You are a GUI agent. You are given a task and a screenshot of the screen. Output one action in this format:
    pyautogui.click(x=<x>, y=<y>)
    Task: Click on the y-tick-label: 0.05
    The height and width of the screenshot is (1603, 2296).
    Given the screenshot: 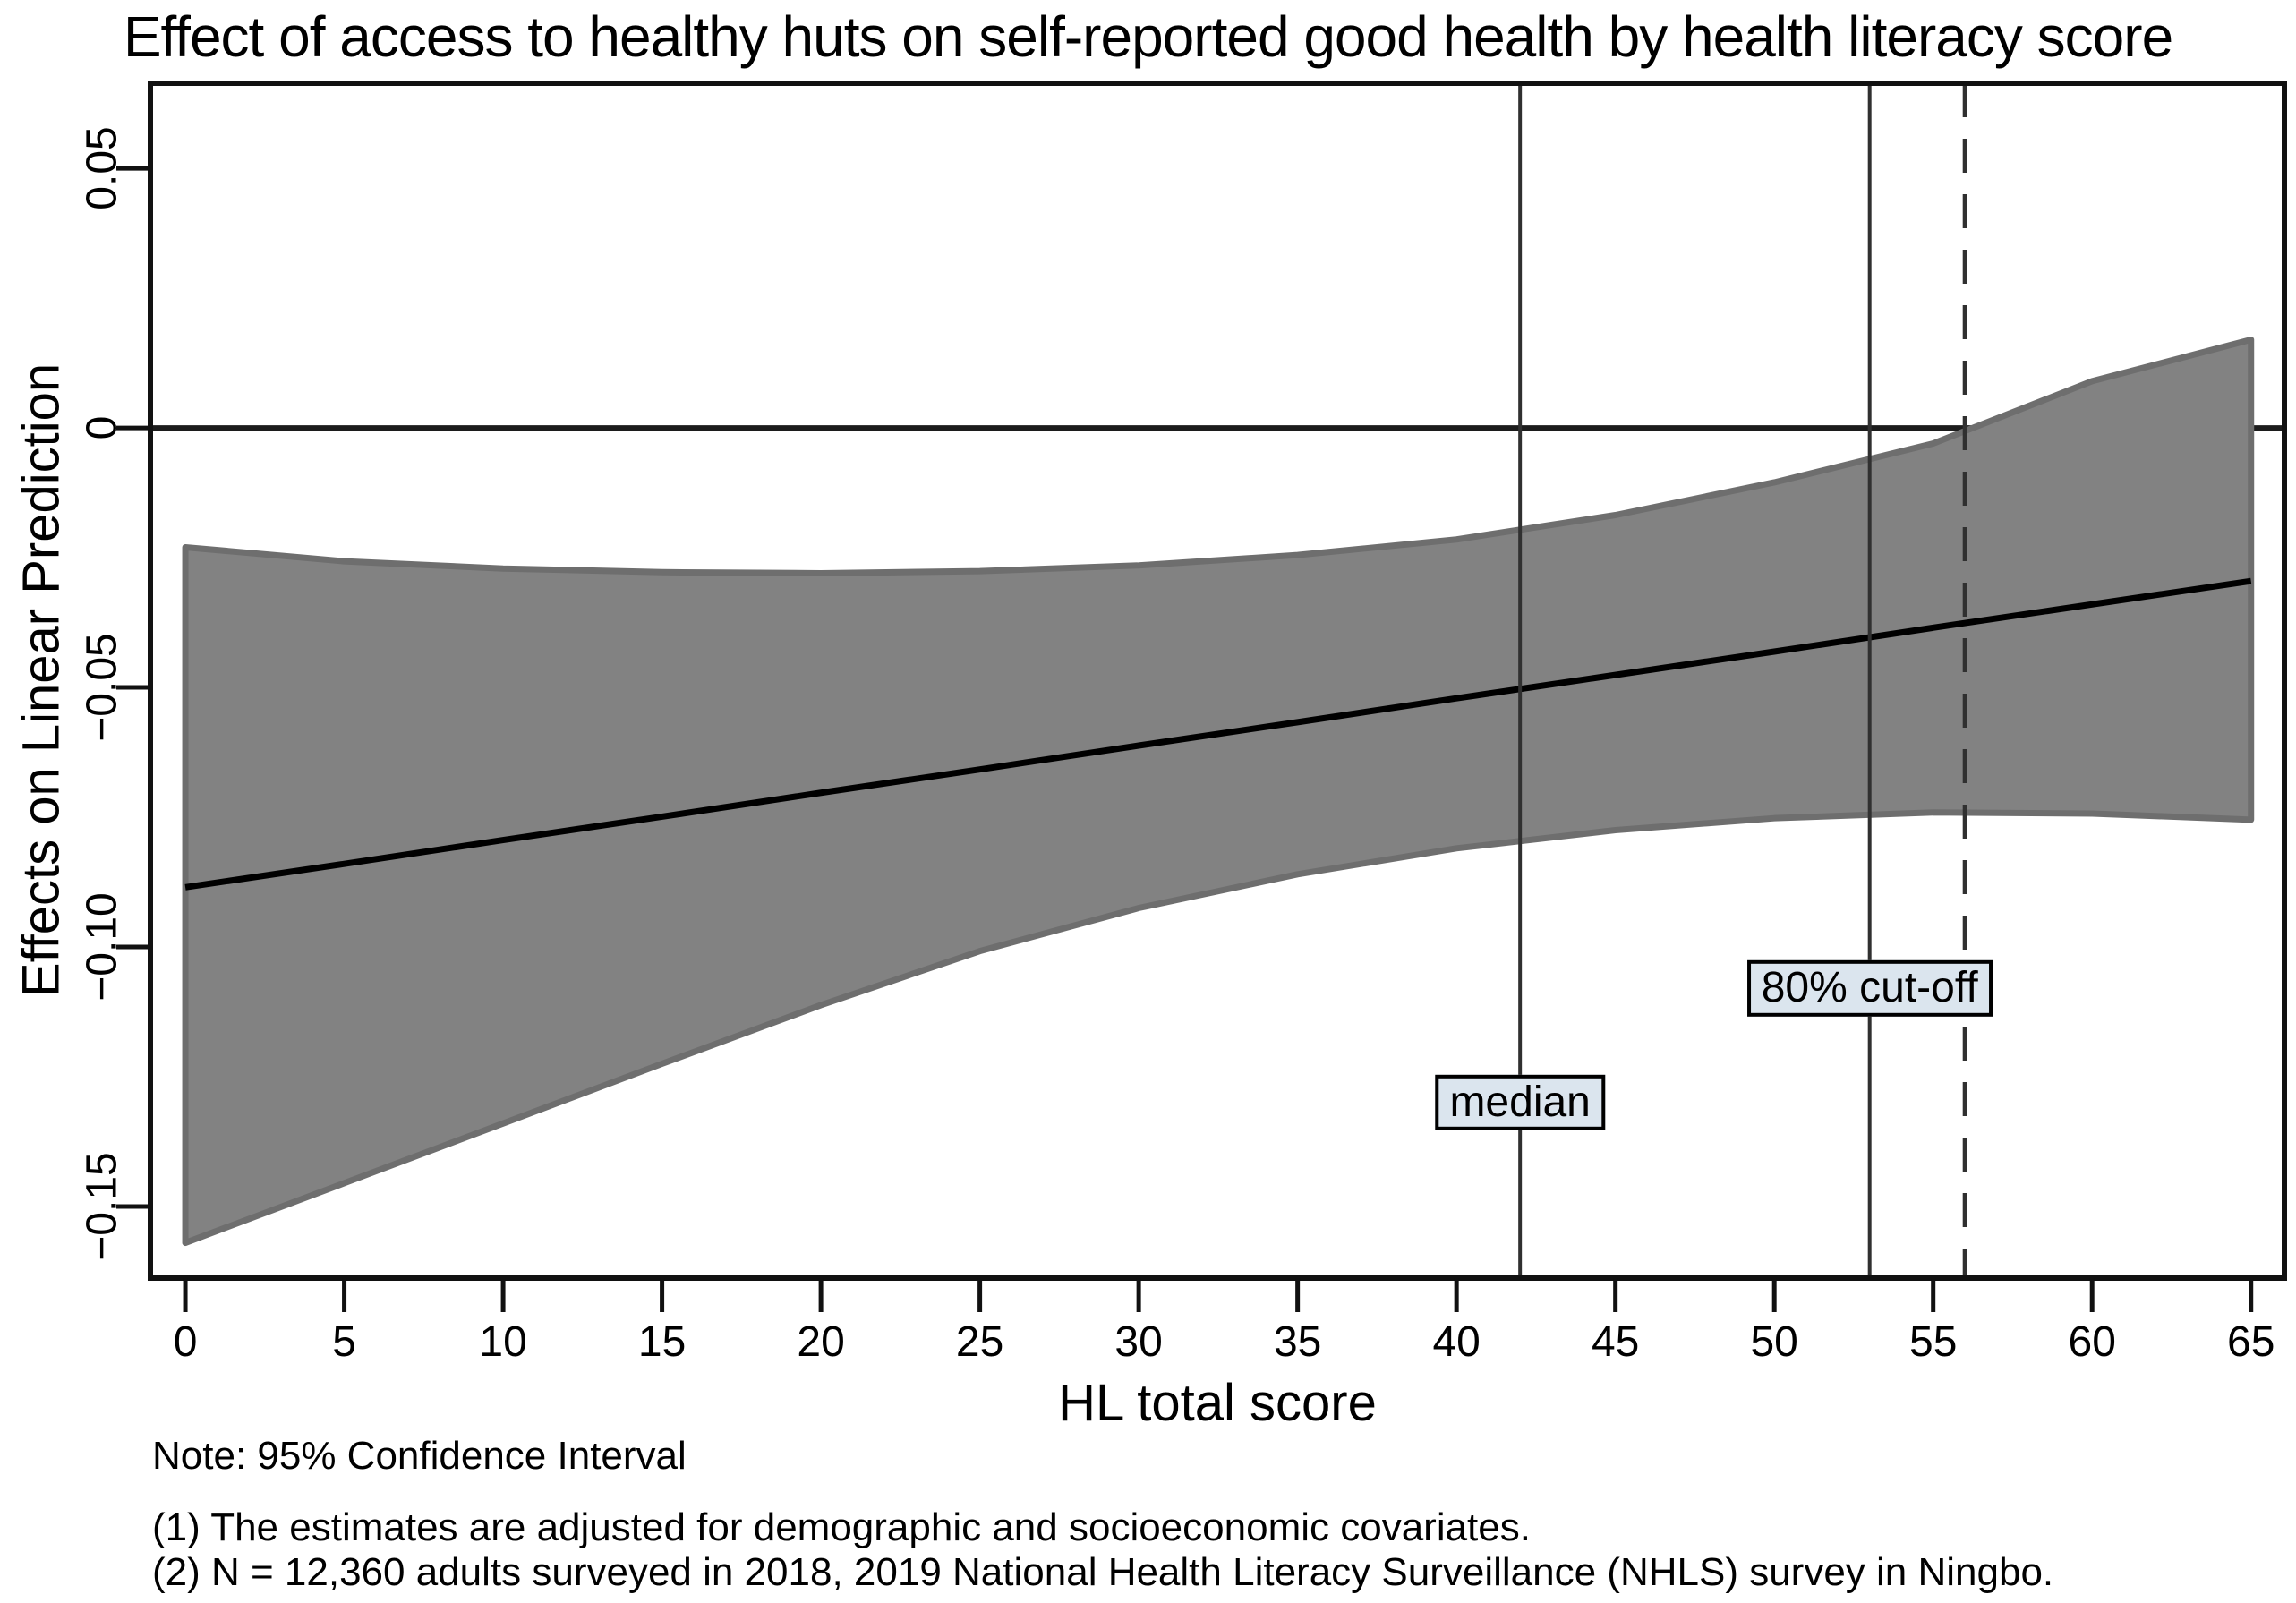 What is the action you would take?
    pyautogui.click(x=102, y=168)
    